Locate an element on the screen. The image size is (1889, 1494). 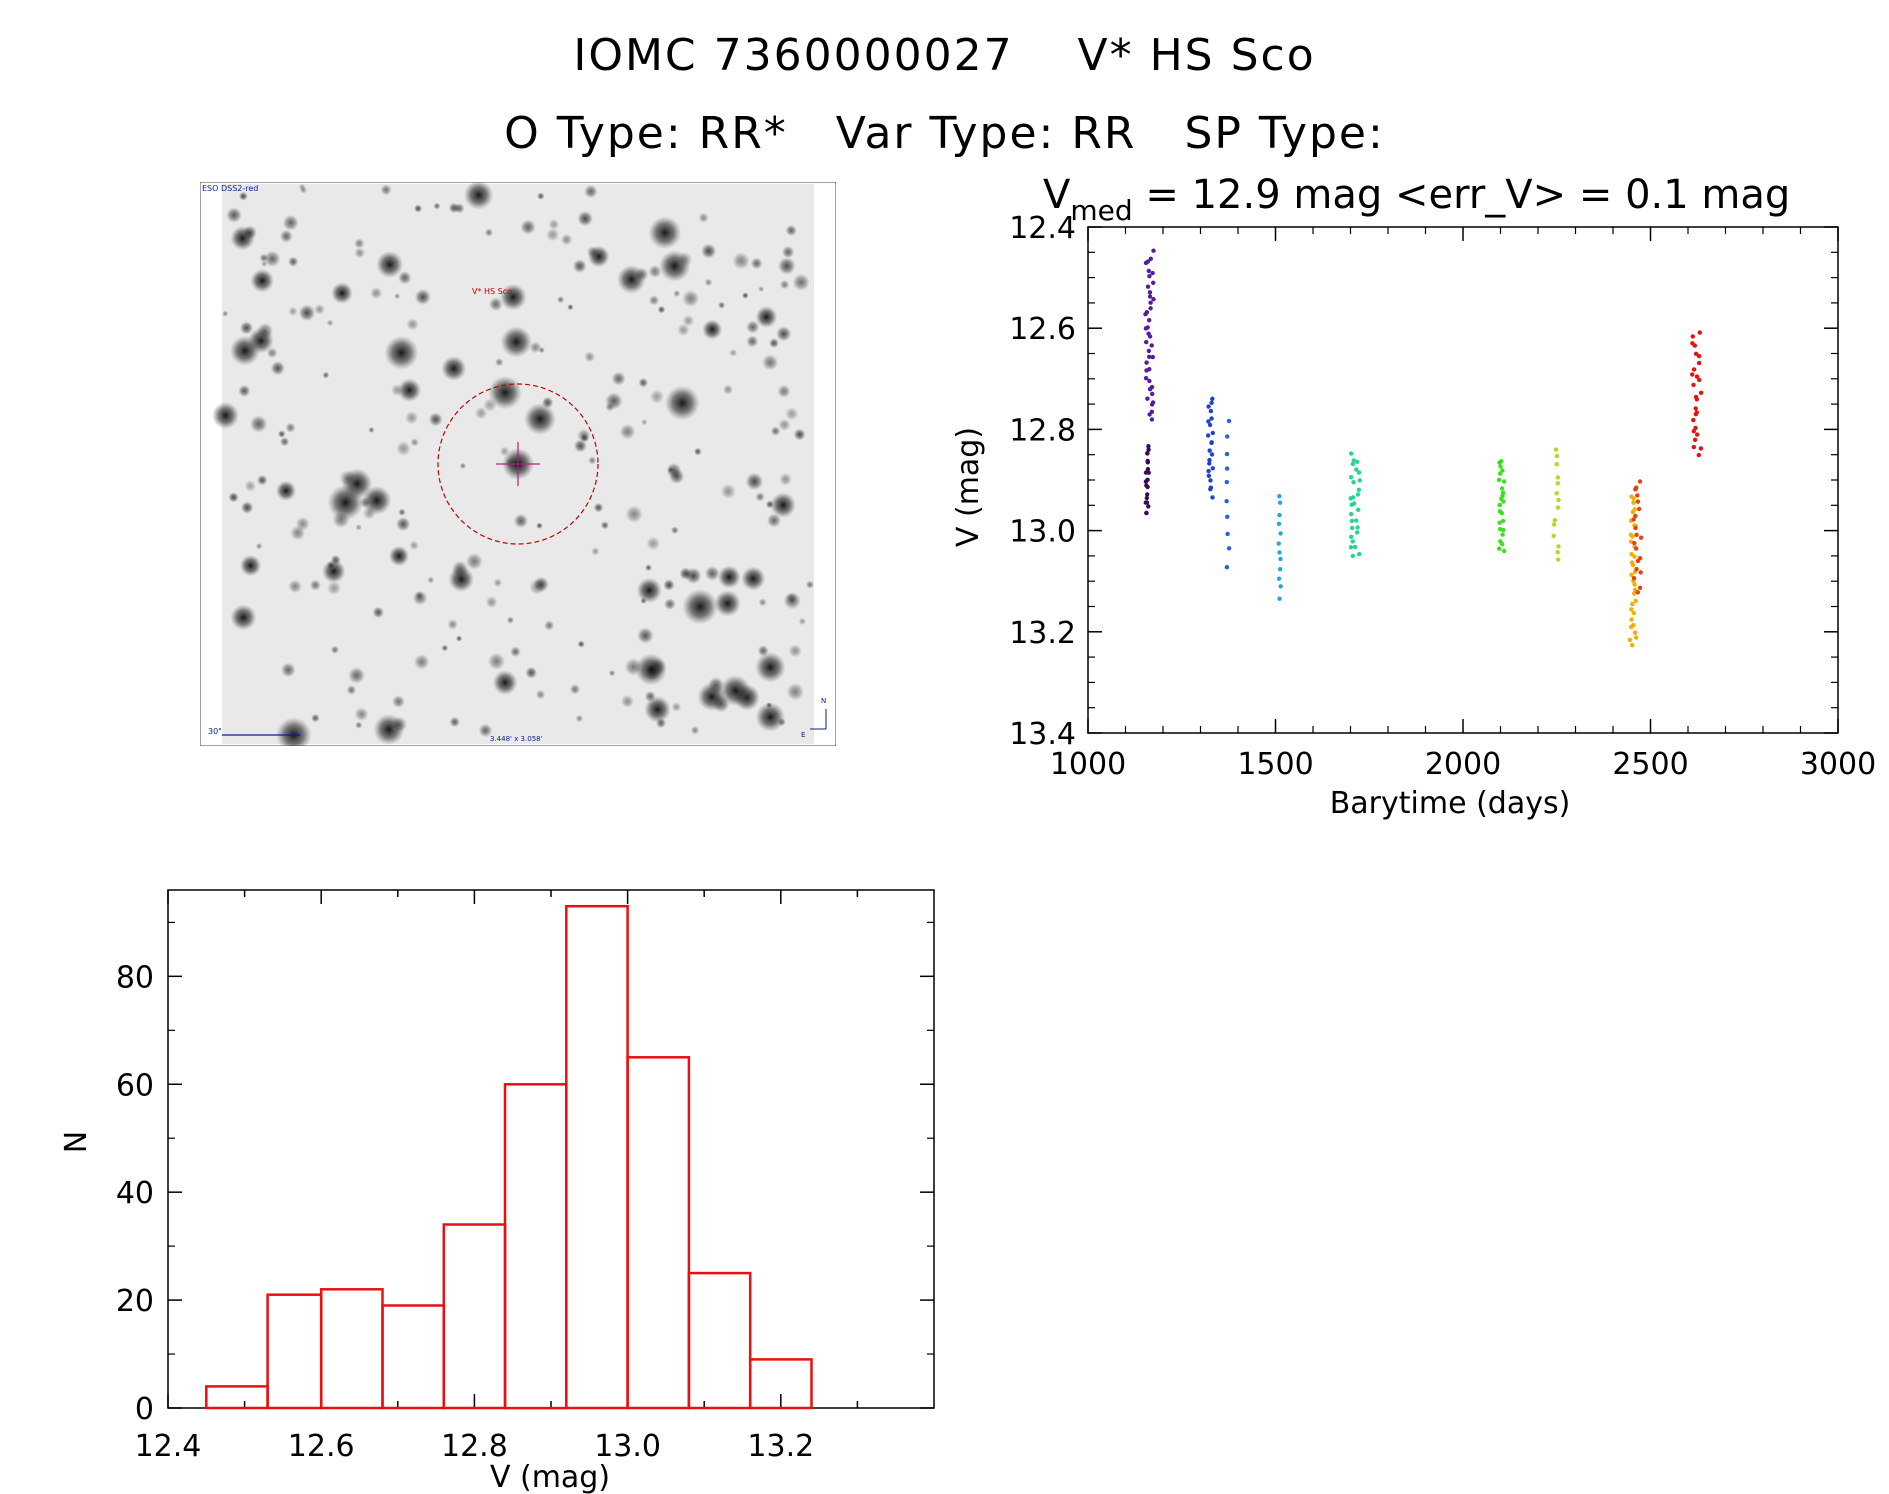
light-curve-ylabel: V (mag) is located at coordinates (968, 487).